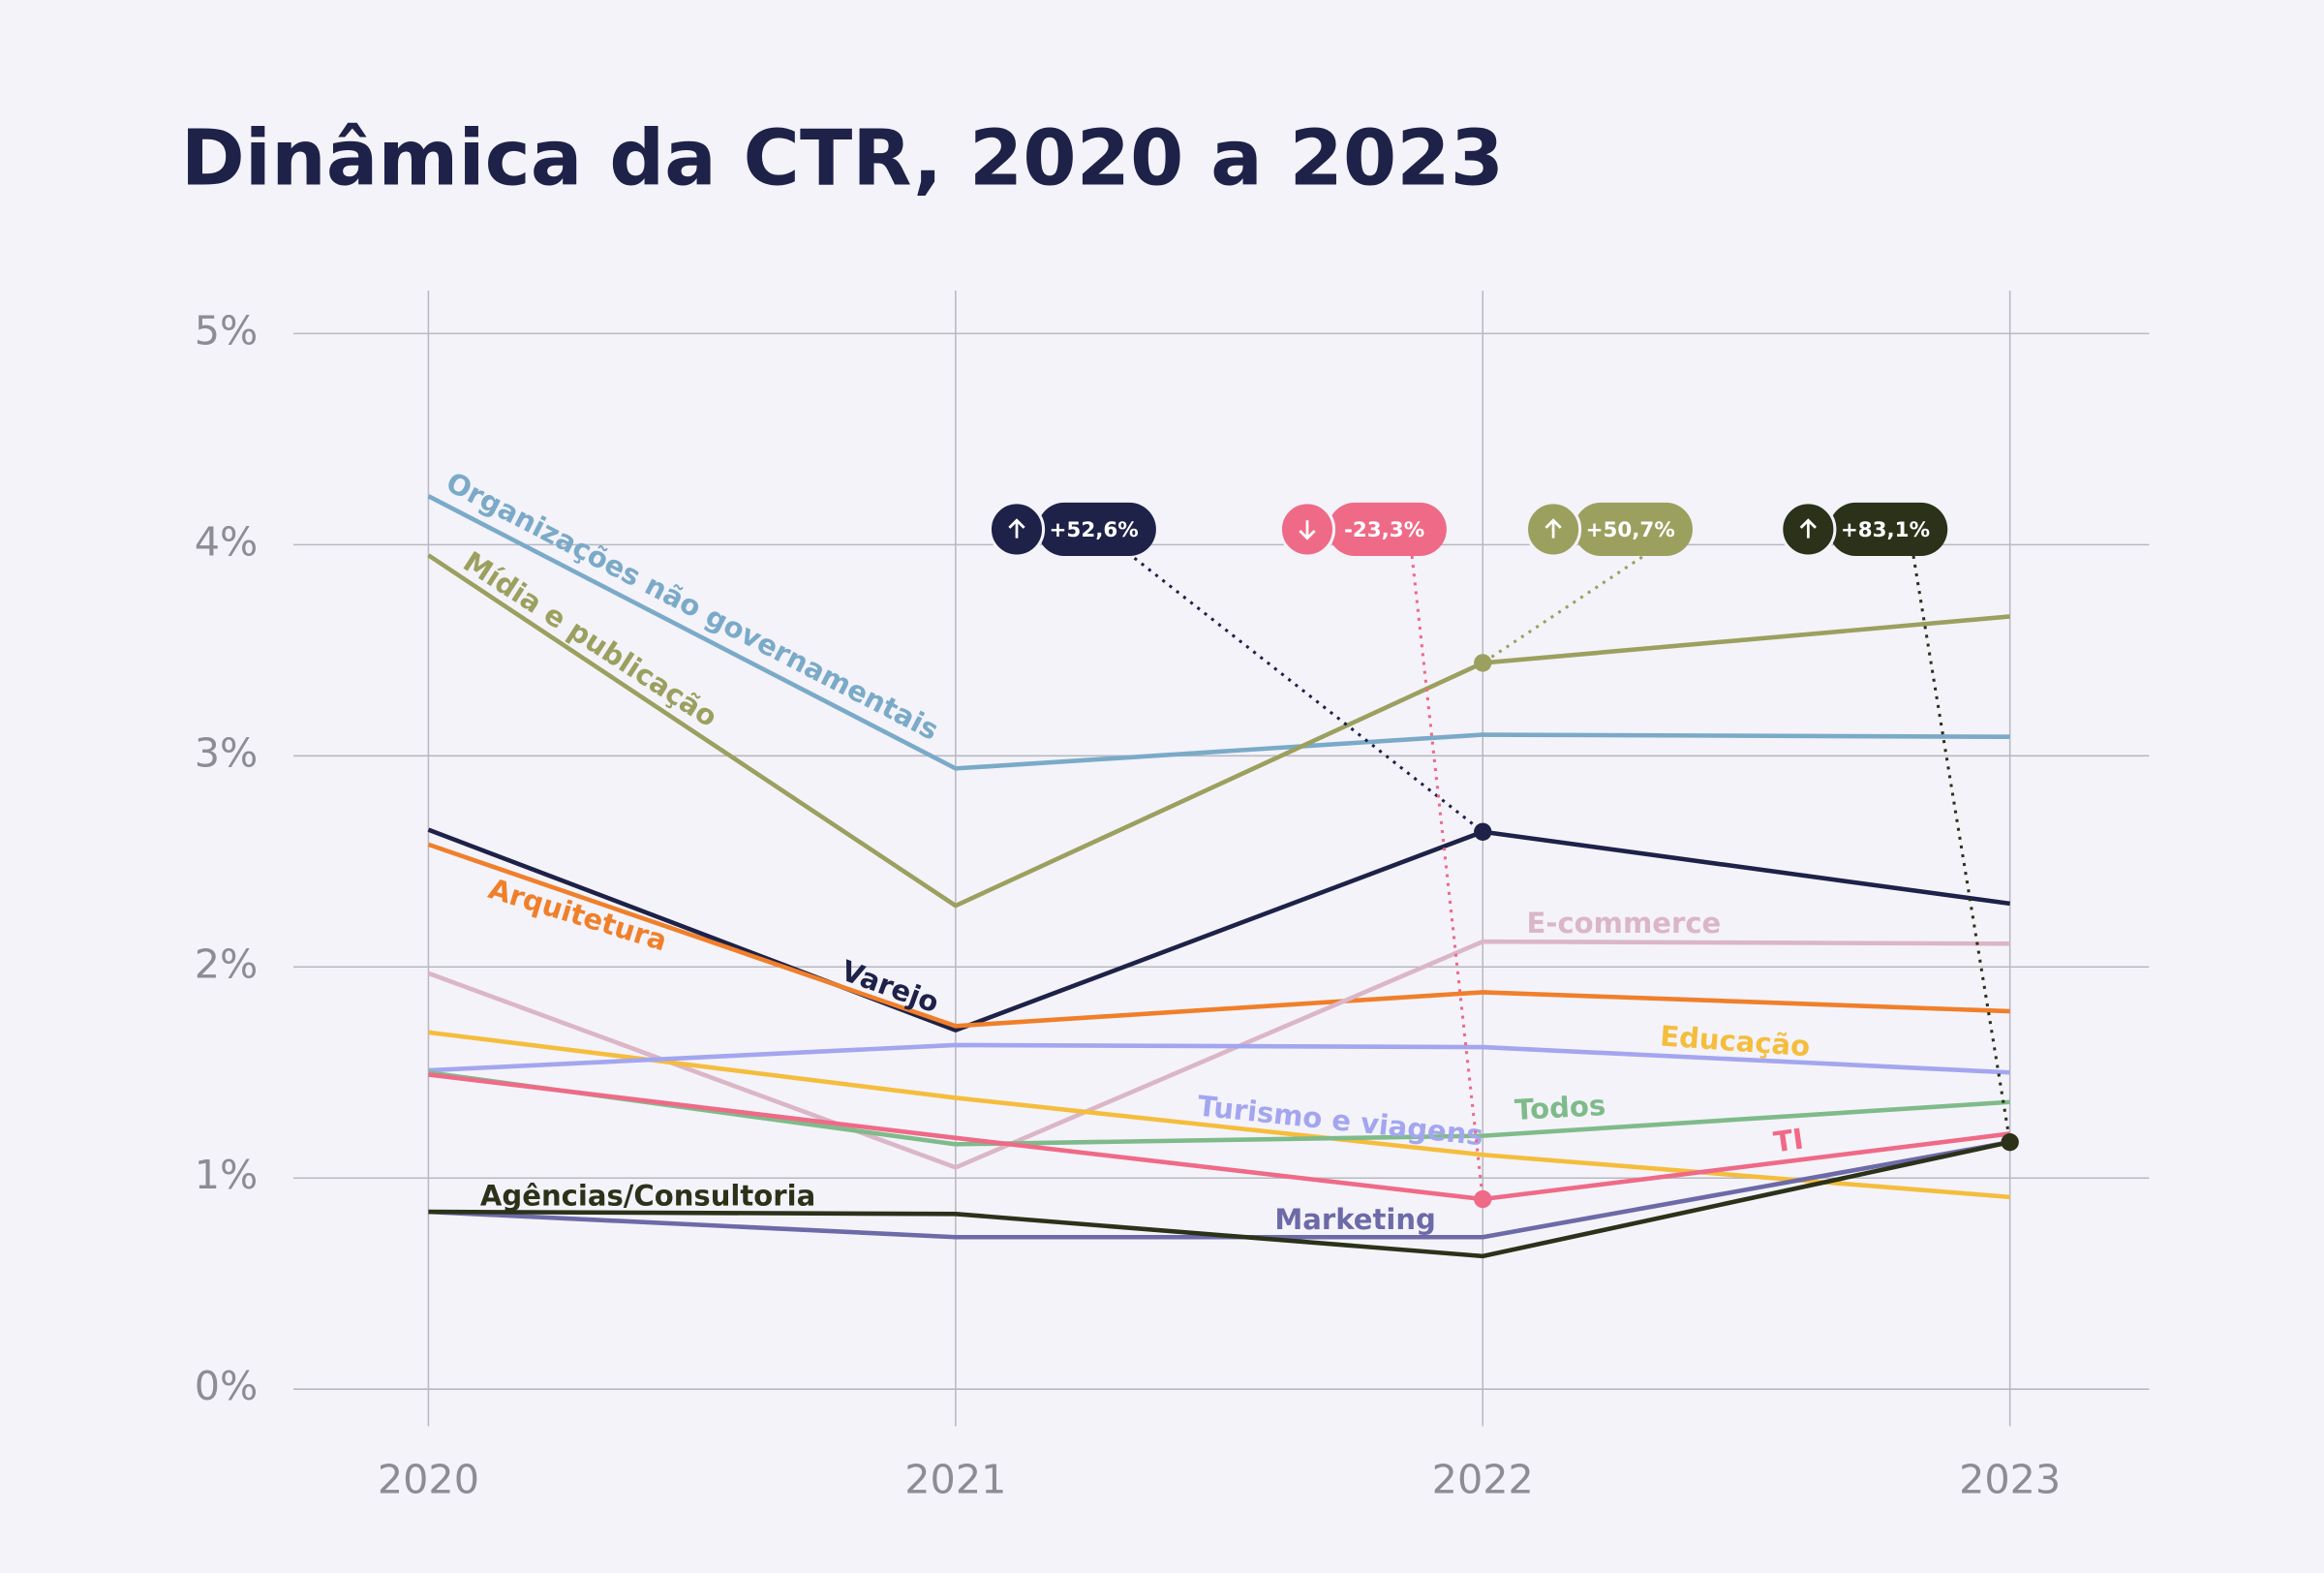 The width and height of the screenshot is (2324, 1573). I want to click on y-tick-label: 5%, so click(227, 330).